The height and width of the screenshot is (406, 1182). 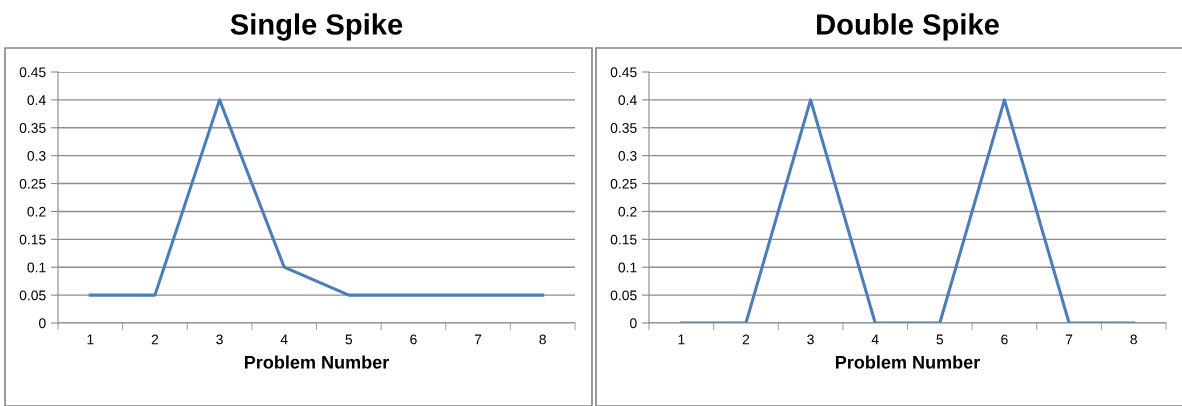 I want to click on chart-title: Single Spike, so click(x=316, y=27).